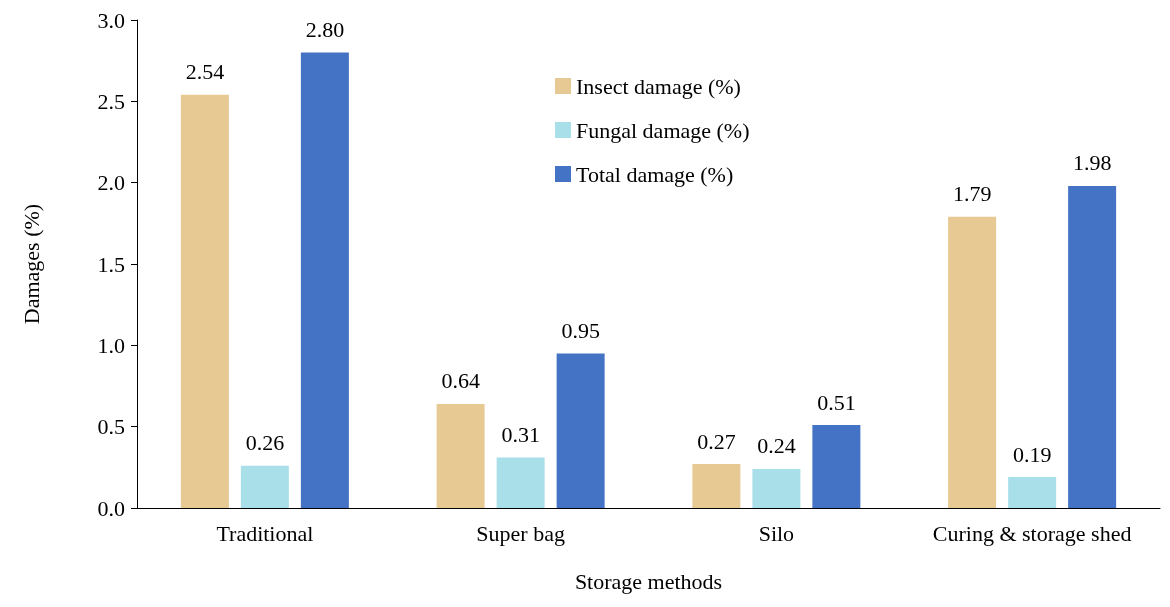 The width and height of the screenshot is (1170, 607). Describe the element at coordinates (776, 446) in the screenshot. I see `data-label: 0.24` at that location.